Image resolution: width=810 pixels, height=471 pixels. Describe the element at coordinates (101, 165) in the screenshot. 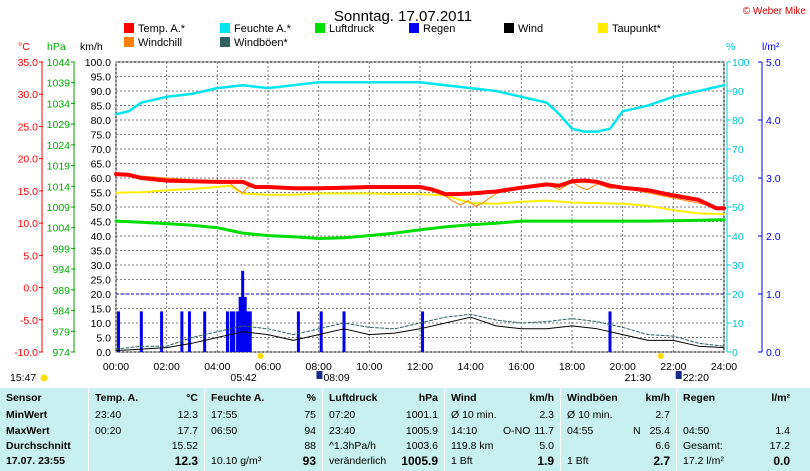

I see `wind-tick-label: 65.0` at that location.